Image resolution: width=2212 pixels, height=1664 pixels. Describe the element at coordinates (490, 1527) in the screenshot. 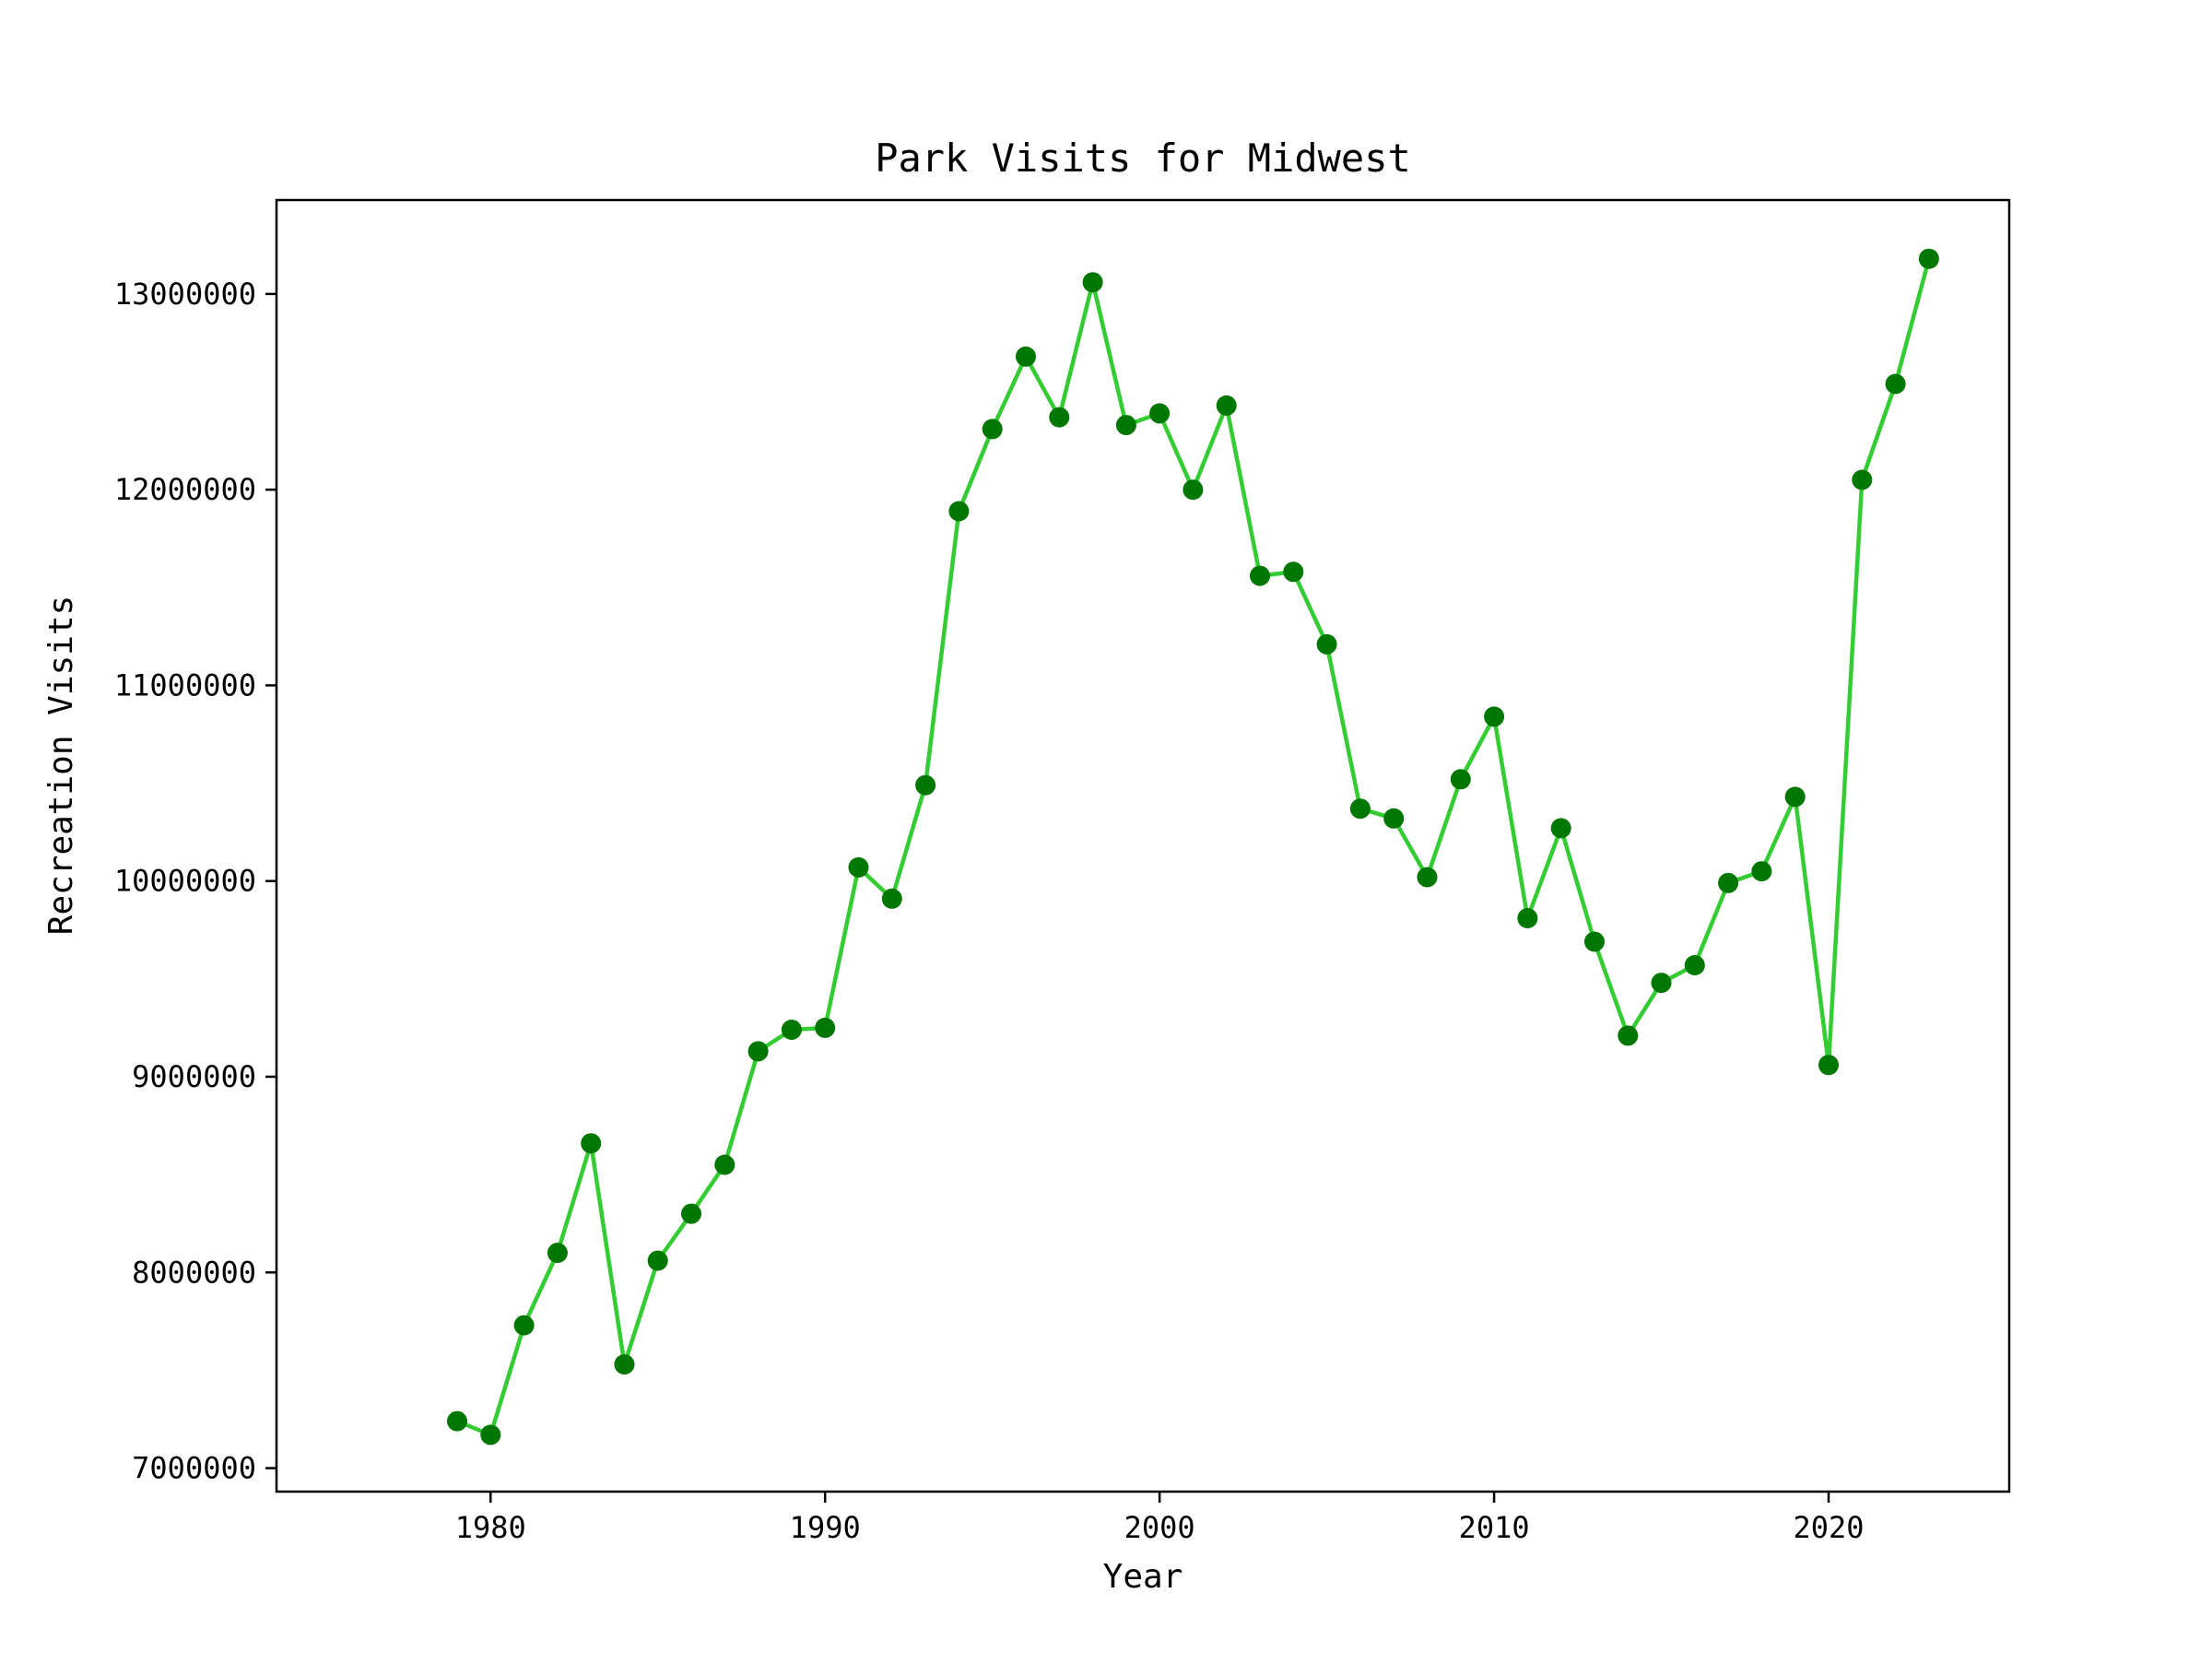

I see `x-tick-label: 1980` at that location.